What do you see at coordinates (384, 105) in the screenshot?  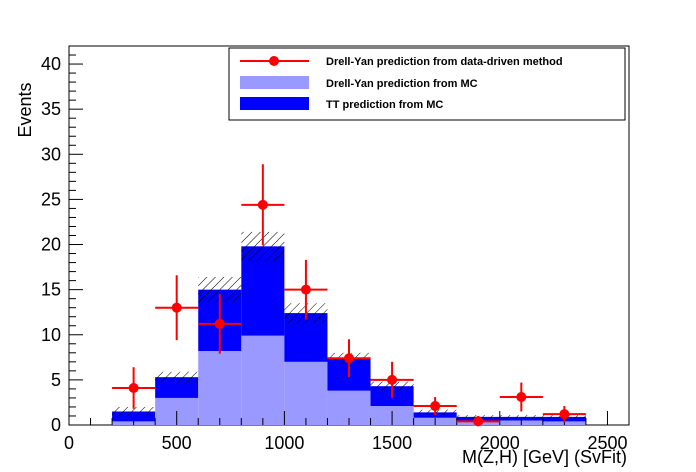 I see `legend-label-tt-mc: TT prediction from MC` at bounding box center [384, 105].